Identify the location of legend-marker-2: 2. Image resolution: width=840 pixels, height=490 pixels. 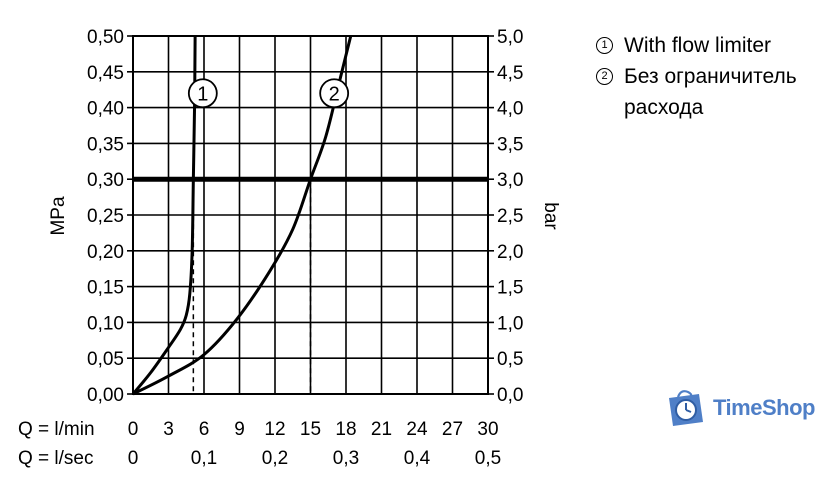
(604, 76).